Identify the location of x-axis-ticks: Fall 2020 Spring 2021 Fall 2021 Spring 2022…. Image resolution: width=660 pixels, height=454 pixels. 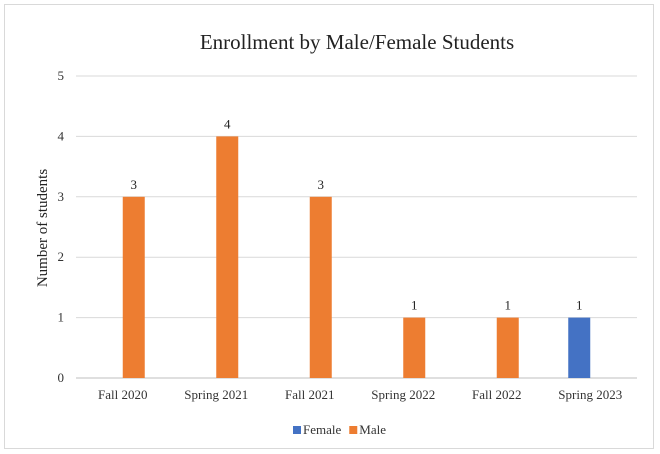
(360, 394).